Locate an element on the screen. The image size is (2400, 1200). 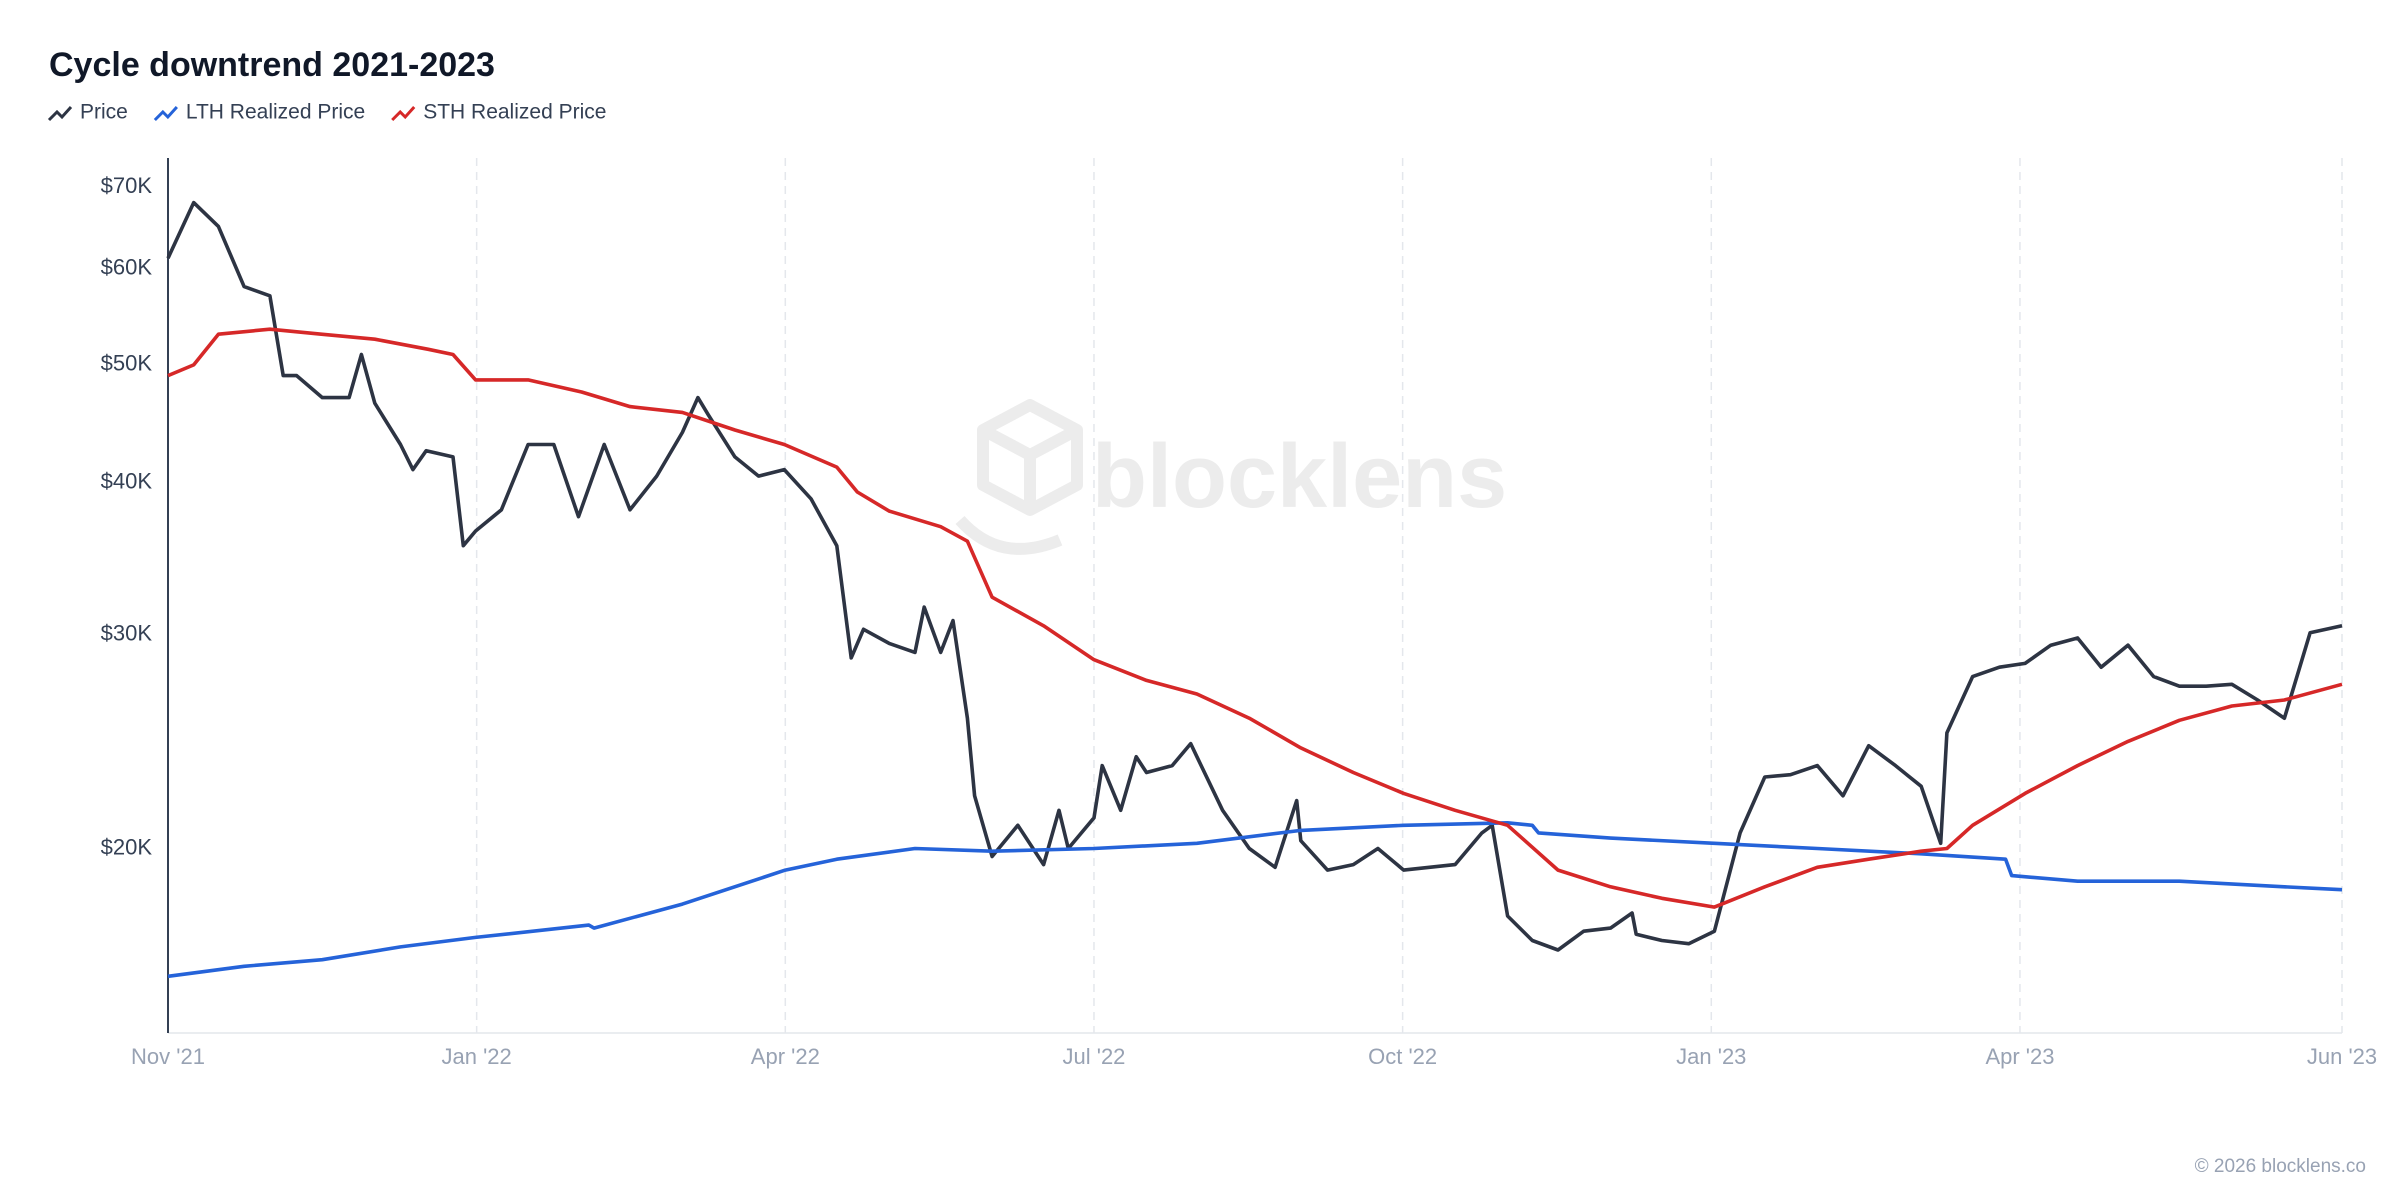
footer: © 2026 blocklens.co is located at coordinates (2280, 1166).